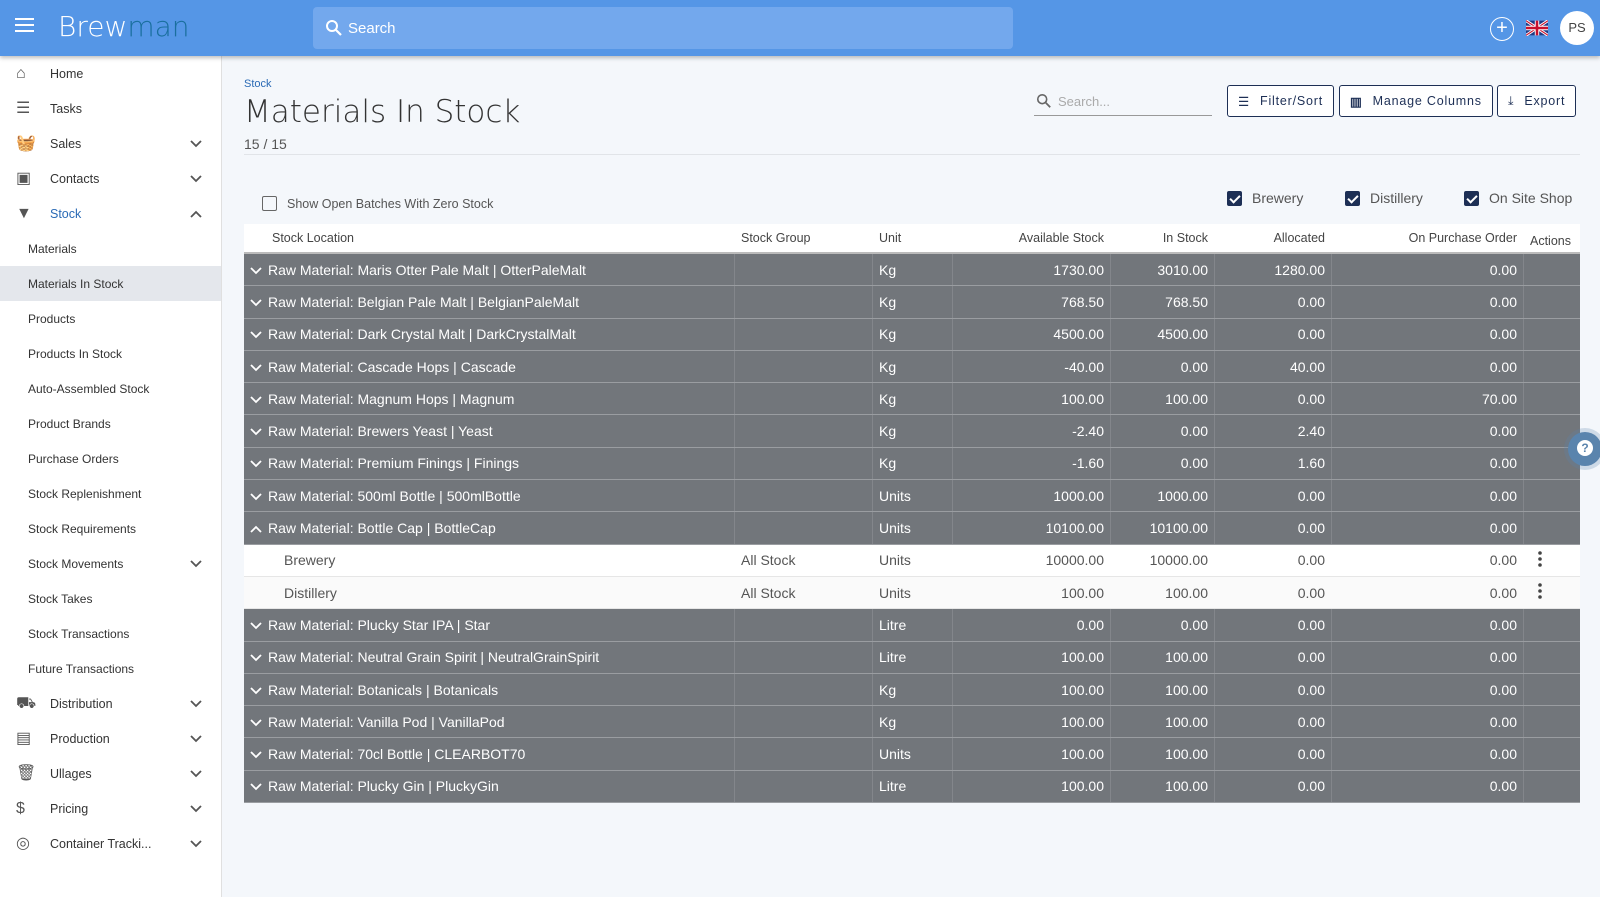  I want to click on column-header: Actions, so click(1550, 241).